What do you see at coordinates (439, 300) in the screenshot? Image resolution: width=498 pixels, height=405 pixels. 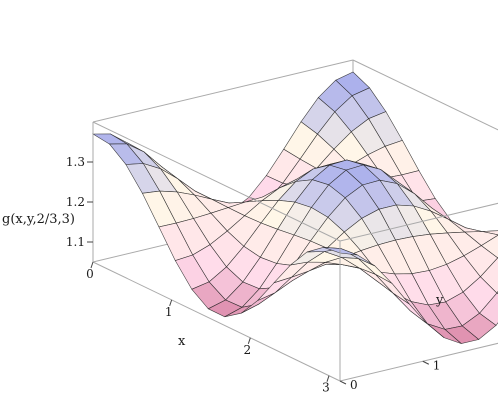 I see `y-axis-title: y` at bounding box center [439, 300].